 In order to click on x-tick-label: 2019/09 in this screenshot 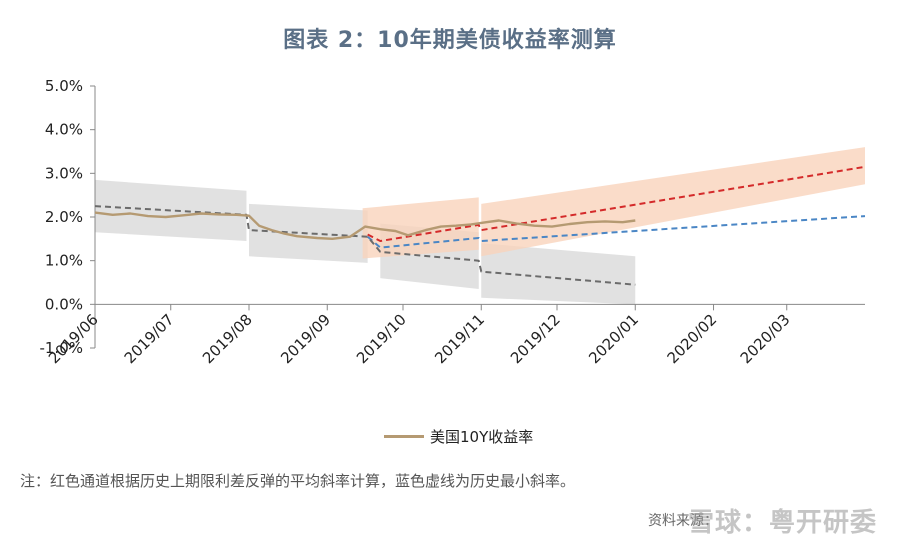, I will do `click(305, 338)`.